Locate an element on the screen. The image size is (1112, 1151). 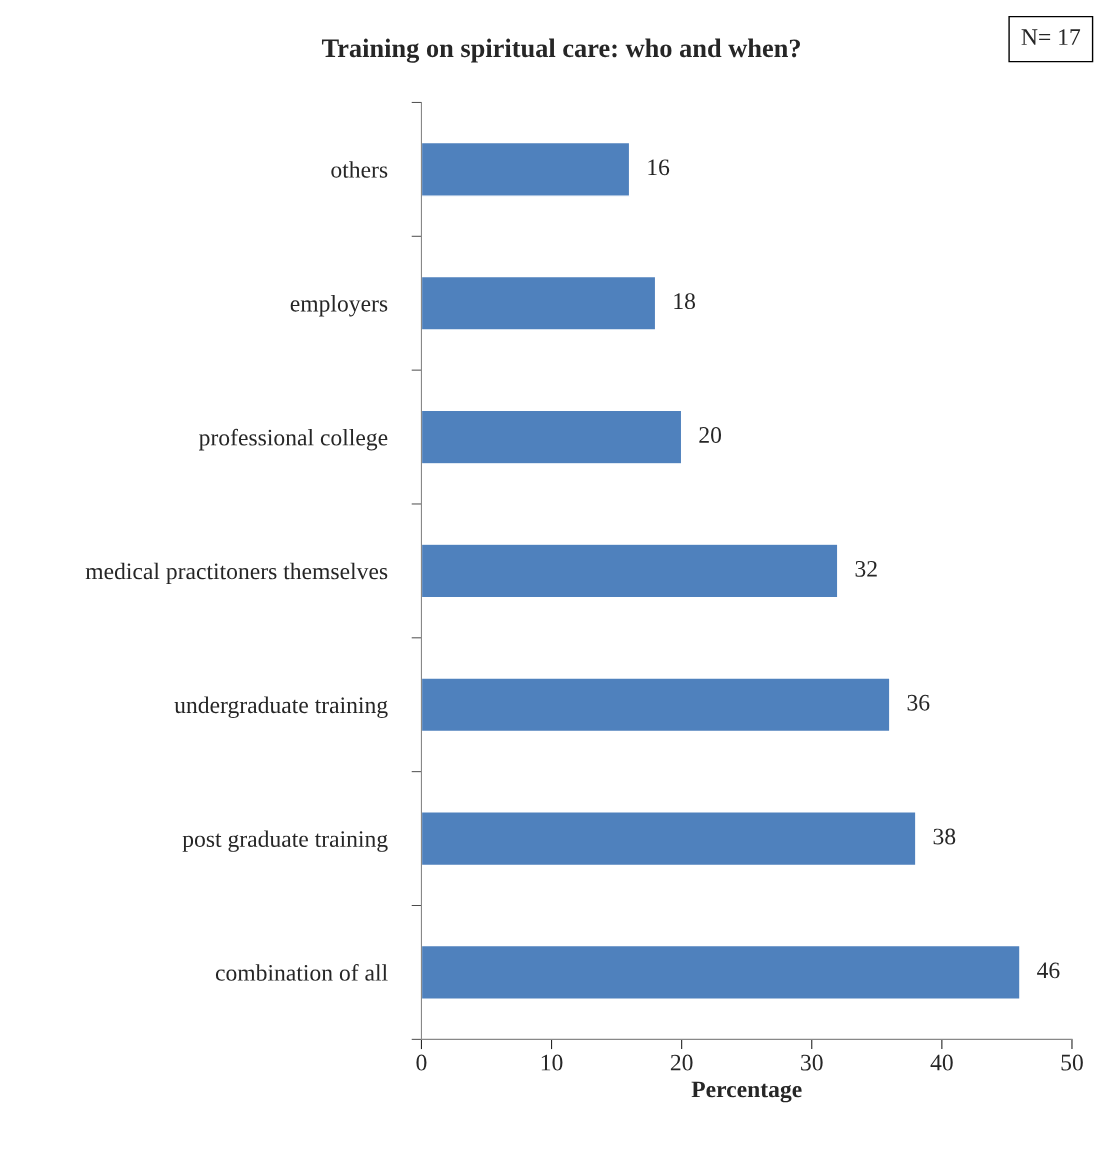
chart-title: Training on spiritual care: who and when? is located at coordinates (560, 50).